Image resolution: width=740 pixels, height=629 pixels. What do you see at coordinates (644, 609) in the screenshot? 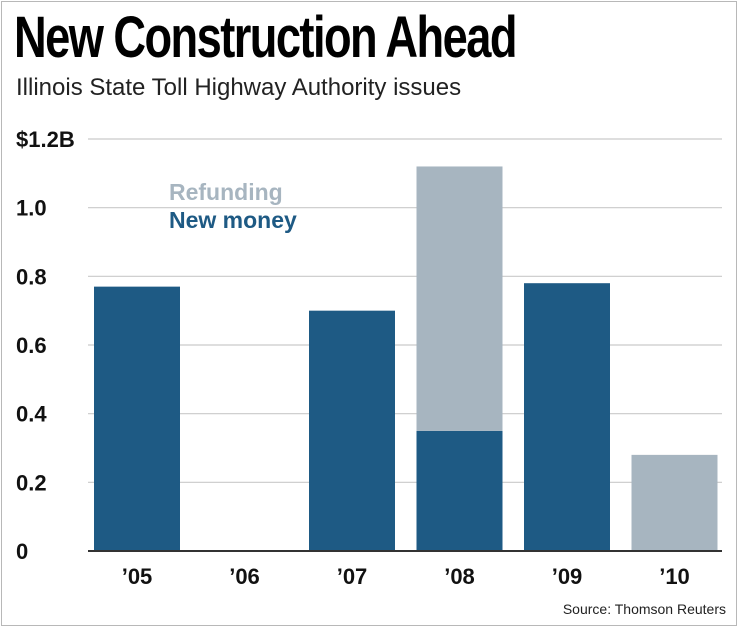
I see `source-note: Source: Thomson Reuters` at bounding box center [644, 609].